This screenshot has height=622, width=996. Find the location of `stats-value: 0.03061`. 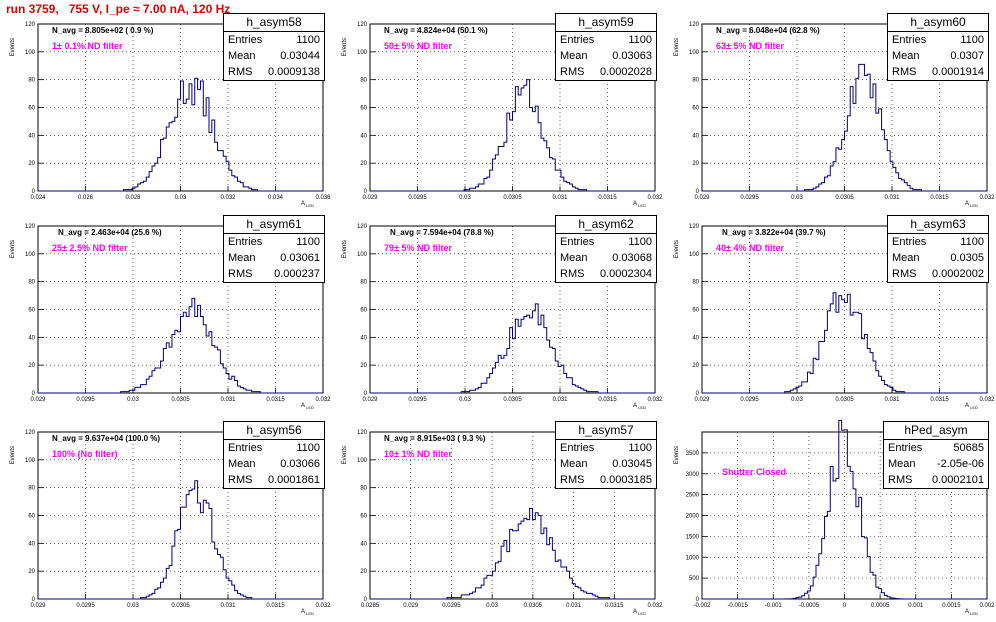

stats-value: 0.03061 is located at coordinates (300, 258).